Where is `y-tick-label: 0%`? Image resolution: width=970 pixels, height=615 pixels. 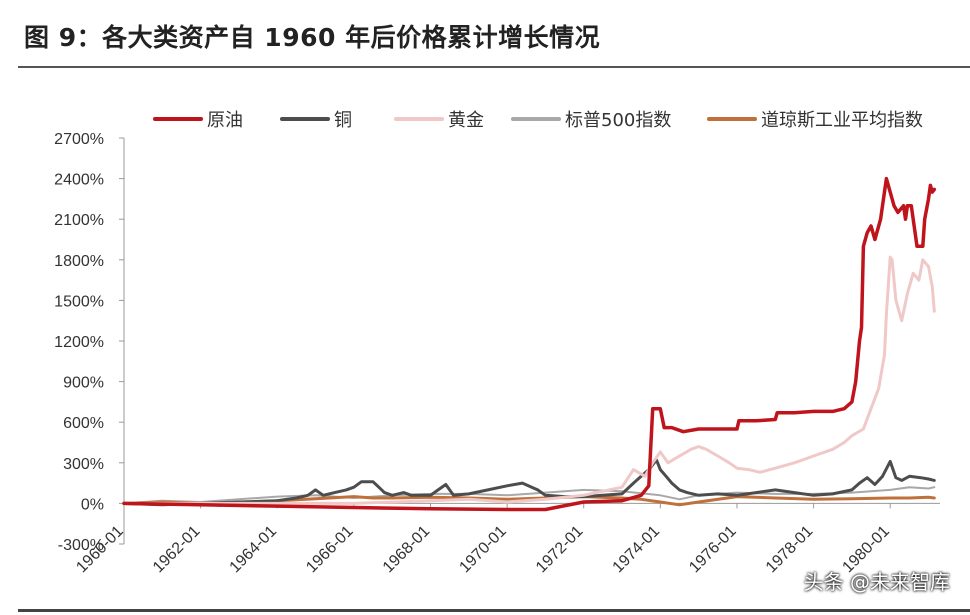
y-tick-label: 0% is located at coordinates (92, 504).